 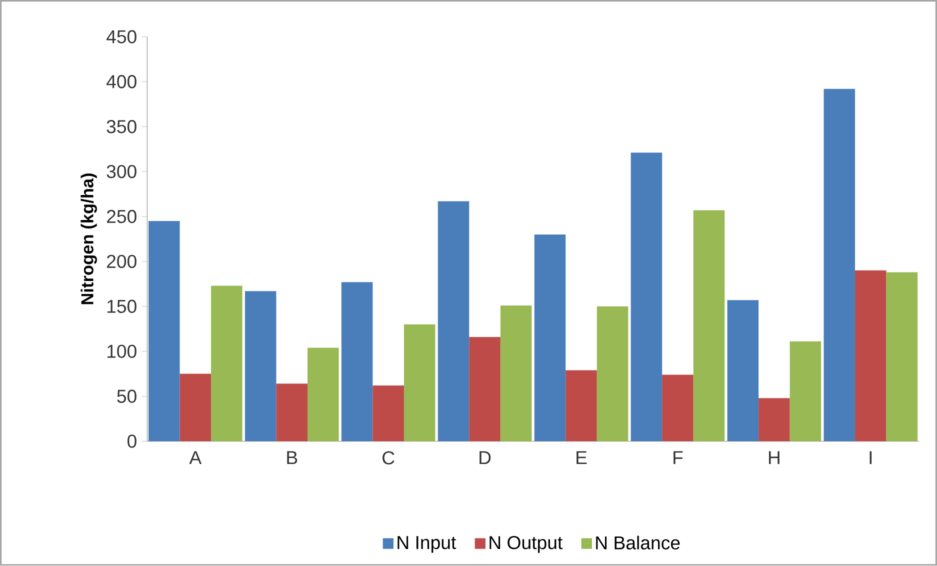 I want to click on y-tick-label: 350, so click(x=121, y=127).